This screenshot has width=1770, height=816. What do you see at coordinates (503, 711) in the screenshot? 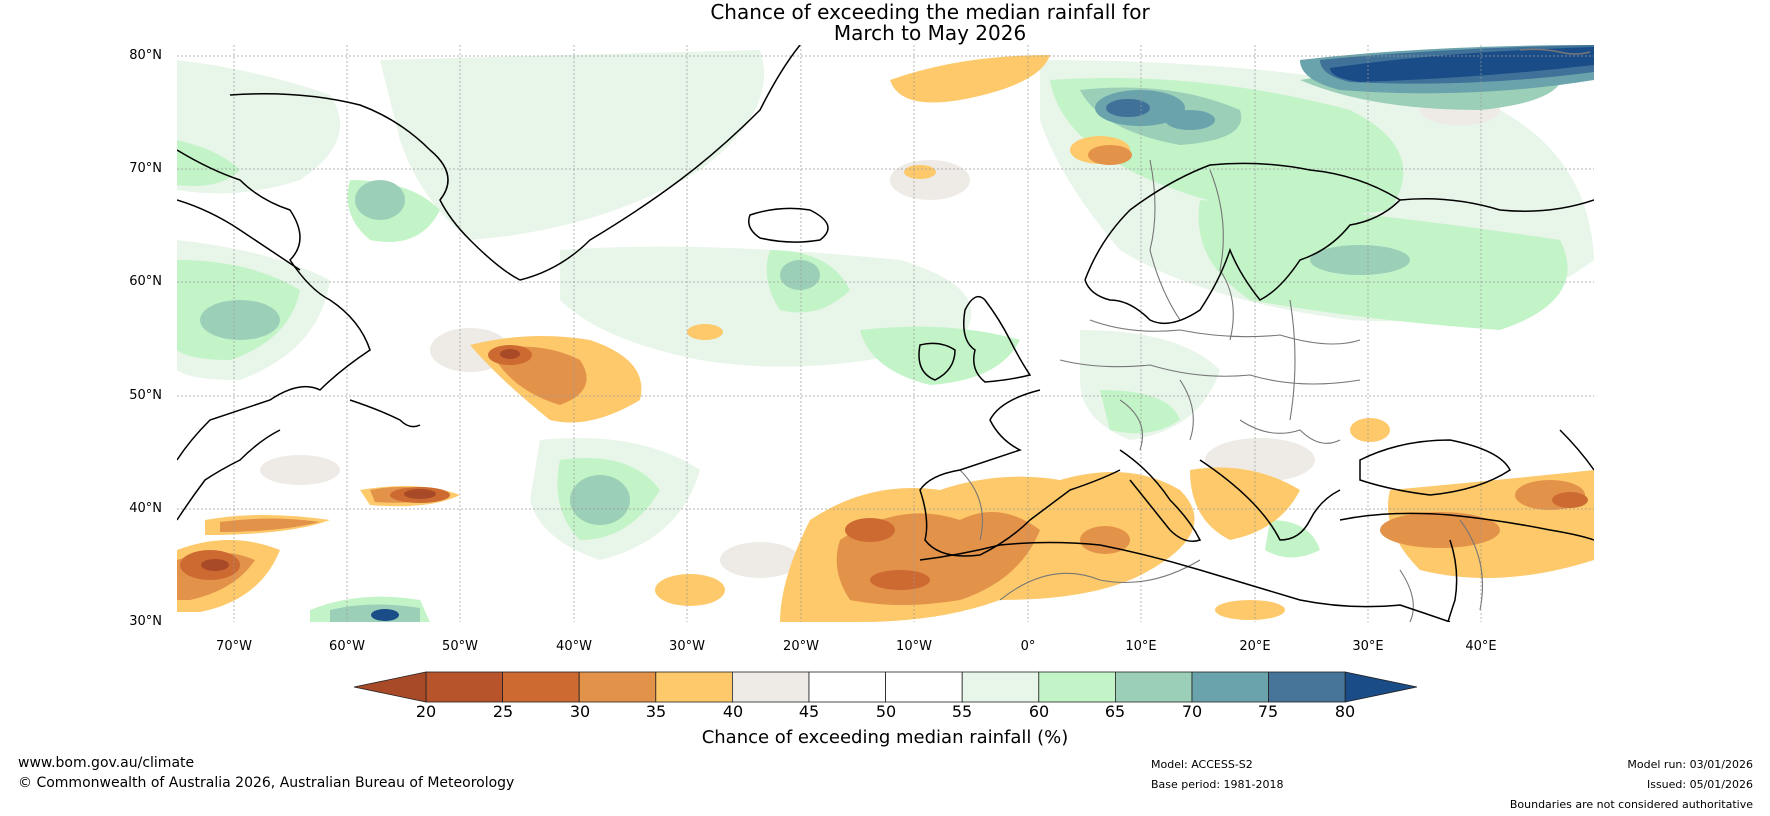
I see `colorbar-tick-25: 25` at bounding box center [503, 711].